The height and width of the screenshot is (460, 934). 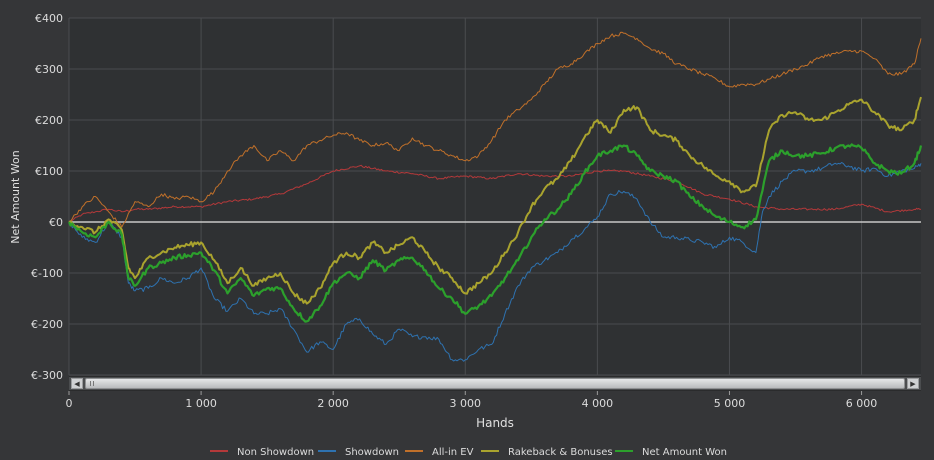 I want to click on scroll-right-icon: ▶, so click(x=913, y=383).